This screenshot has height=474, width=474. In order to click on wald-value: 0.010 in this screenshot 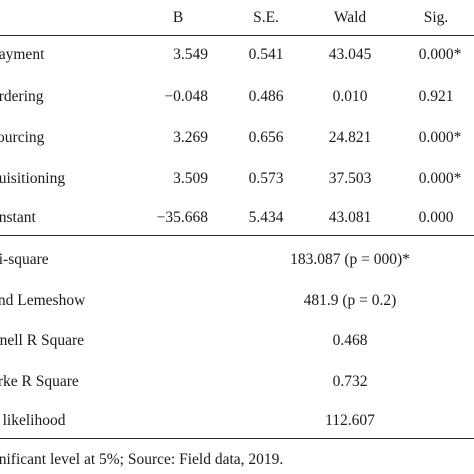, I will do `click(350, 96)`.